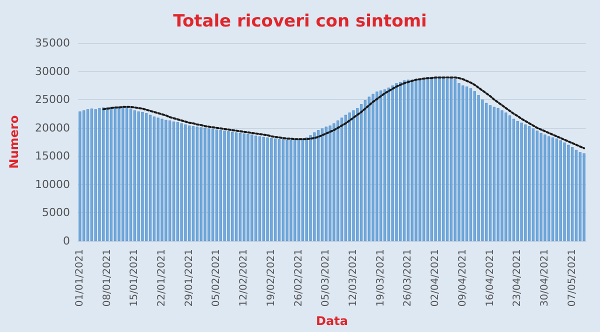  Describe the element at coordinates (66, 241) in the screenshot. I see `y-tick-label: 0` at that location.